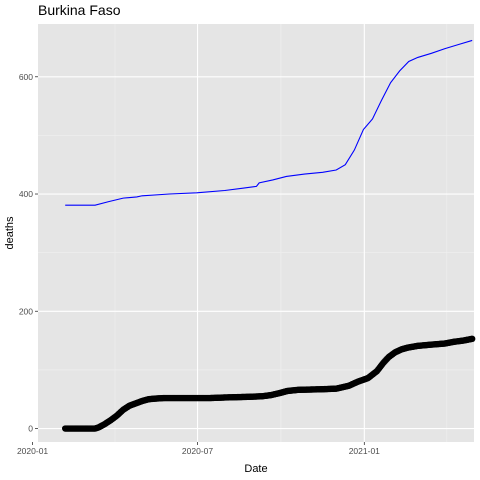  What do you see at coordinates (30, 429) in the screenshot?
I see `y-tick-label: 0` at bounding box center [30, 429].